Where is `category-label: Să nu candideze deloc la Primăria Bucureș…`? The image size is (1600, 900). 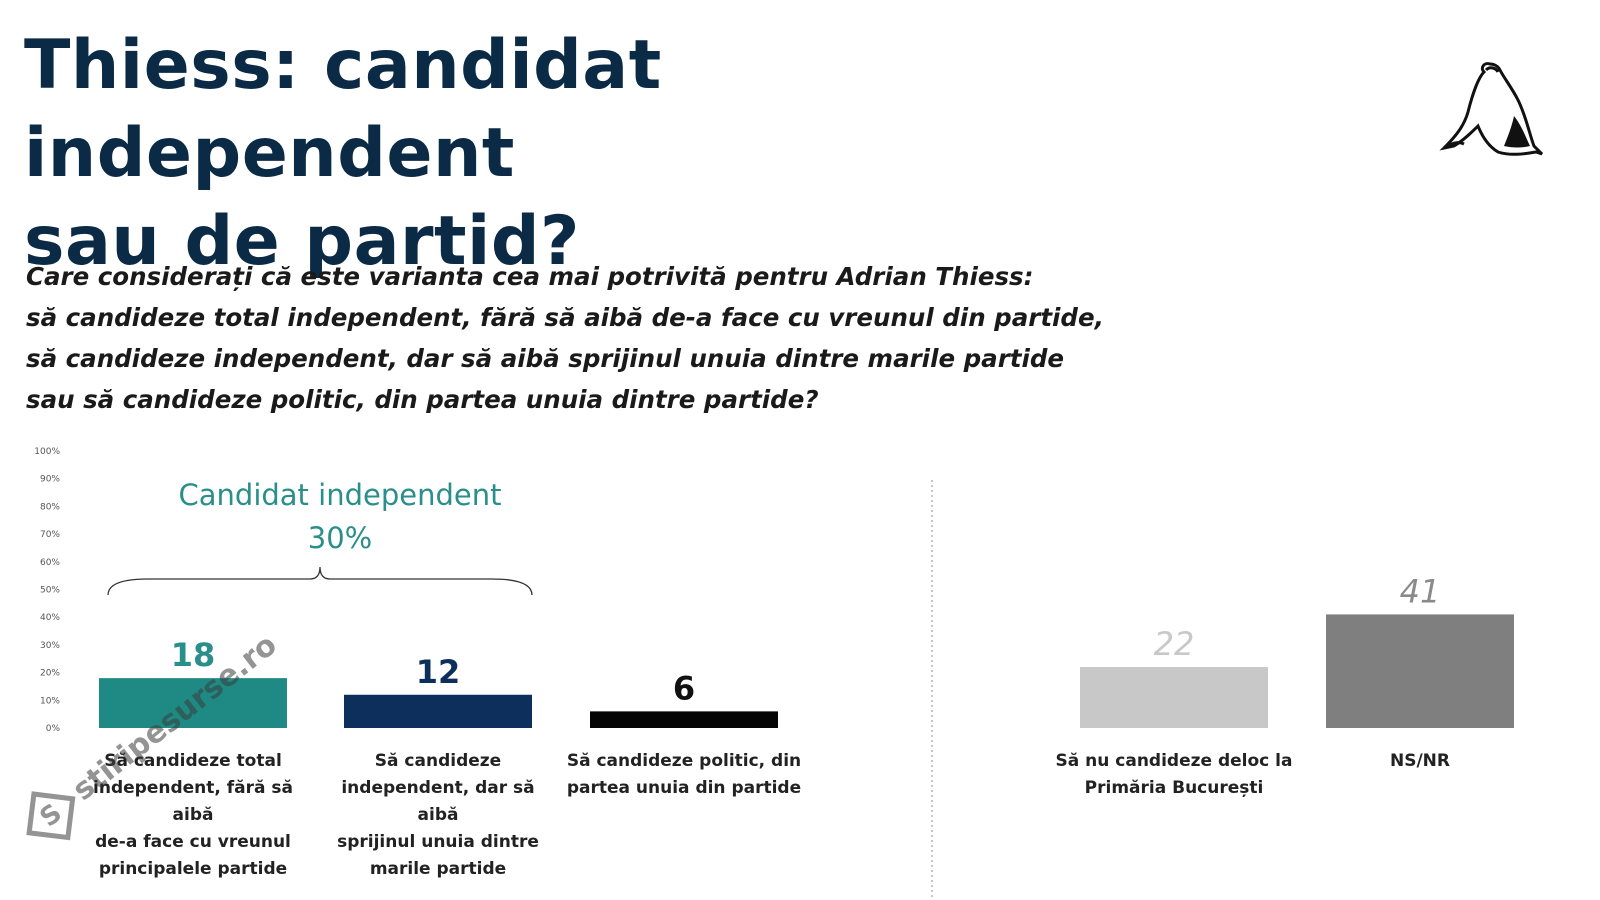 category-label: Să nu candideze deloc la Primăria Bucureș… is located at coordinates (1174, 775).